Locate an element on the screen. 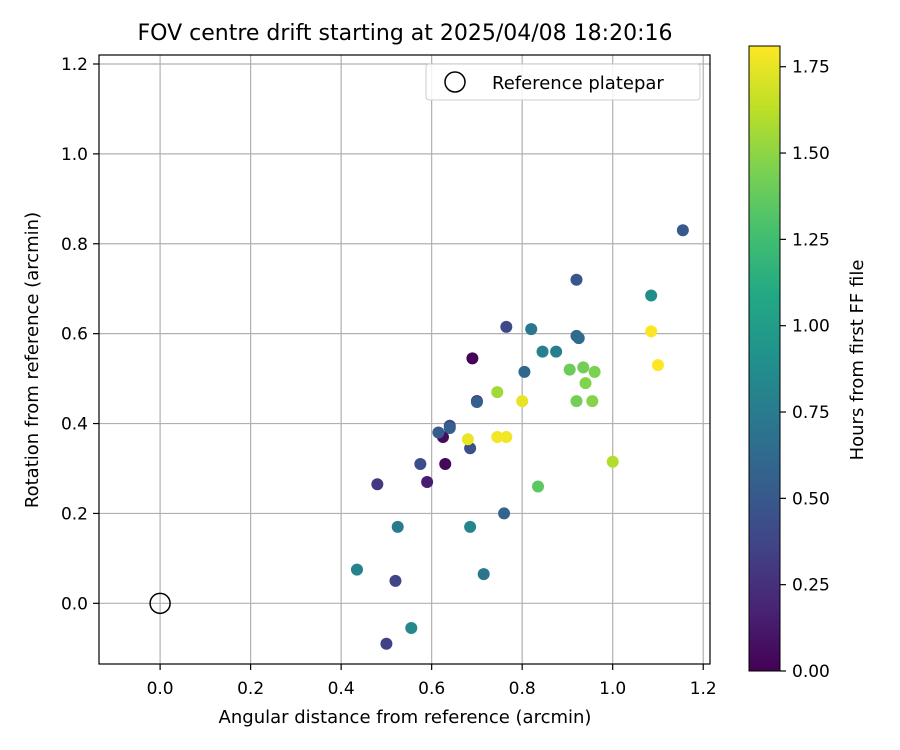 Image resolution: width=900 pixels, height=750 pixels. x-tick-label: 0.4 is located at coordinates (341, 689).